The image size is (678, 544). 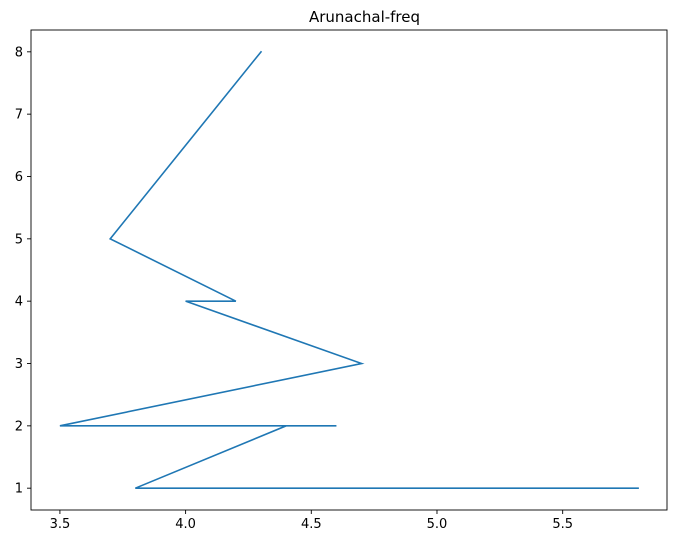 I want to click on y-tick-label: 7, so click(x=19, y=115).